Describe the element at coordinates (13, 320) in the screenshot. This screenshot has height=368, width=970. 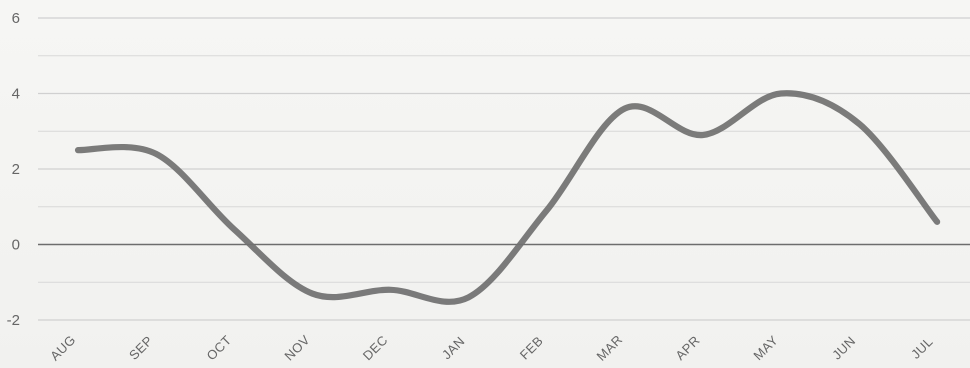
I see `y-tick-label: -2` at that location.